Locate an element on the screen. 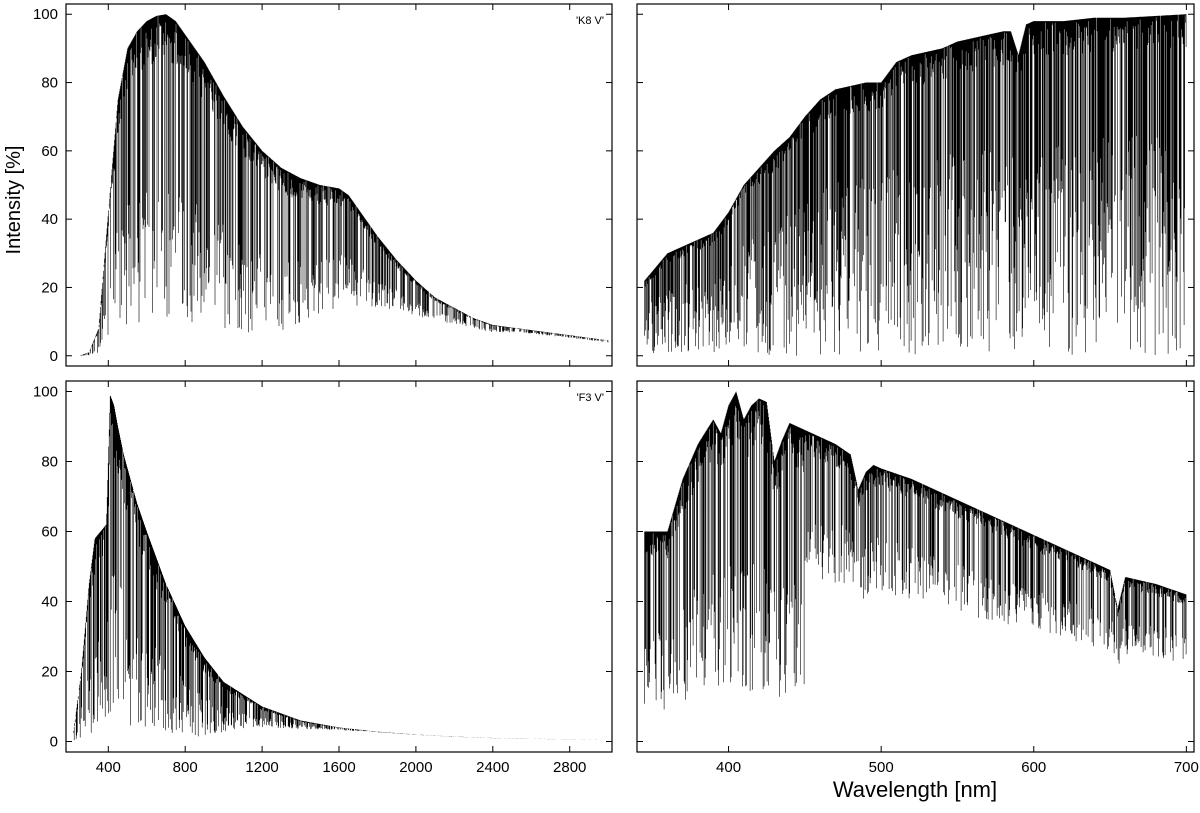  x-tick-label: 2800 is located at coordinates (569, 767).